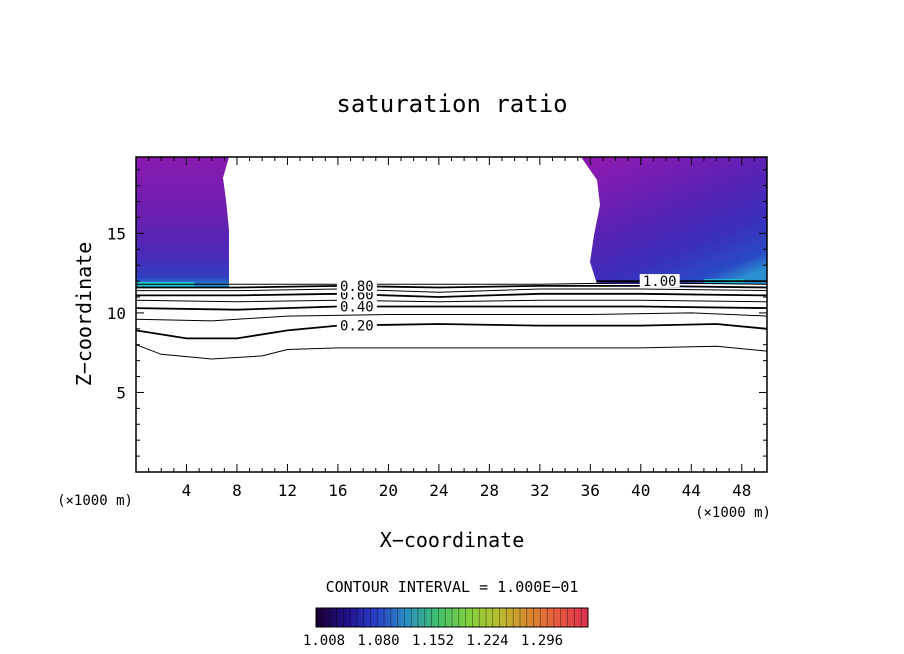  Describe the element at coordinates (287, 490) in the screenshot. I see `x-tick-label: 12` at that location.